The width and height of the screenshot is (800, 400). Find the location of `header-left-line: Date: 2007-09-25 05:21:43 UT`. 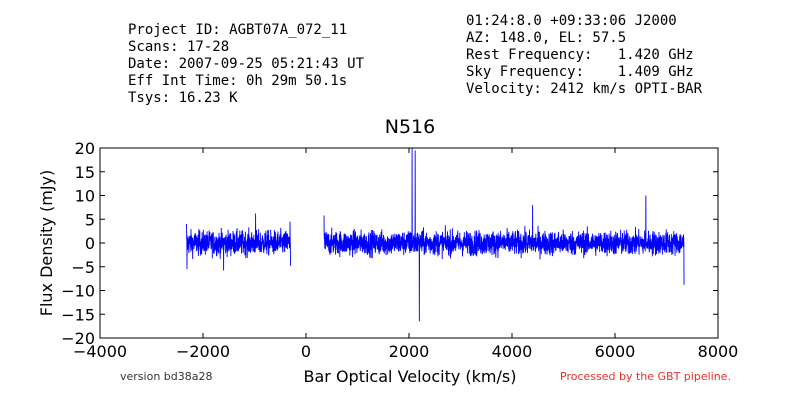

header-left-line: Date: 2007-09-25 05:21:43 UT is located at coordinates (246, 64).